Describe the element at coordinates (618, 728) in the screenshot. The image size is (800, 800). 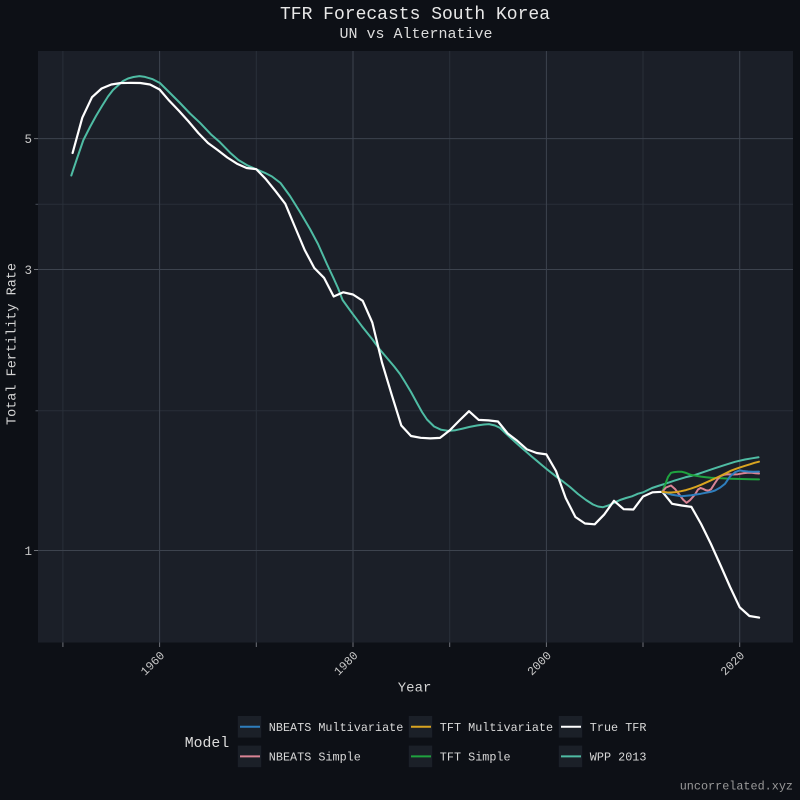
I see `svg-text: True TFR` at that location.